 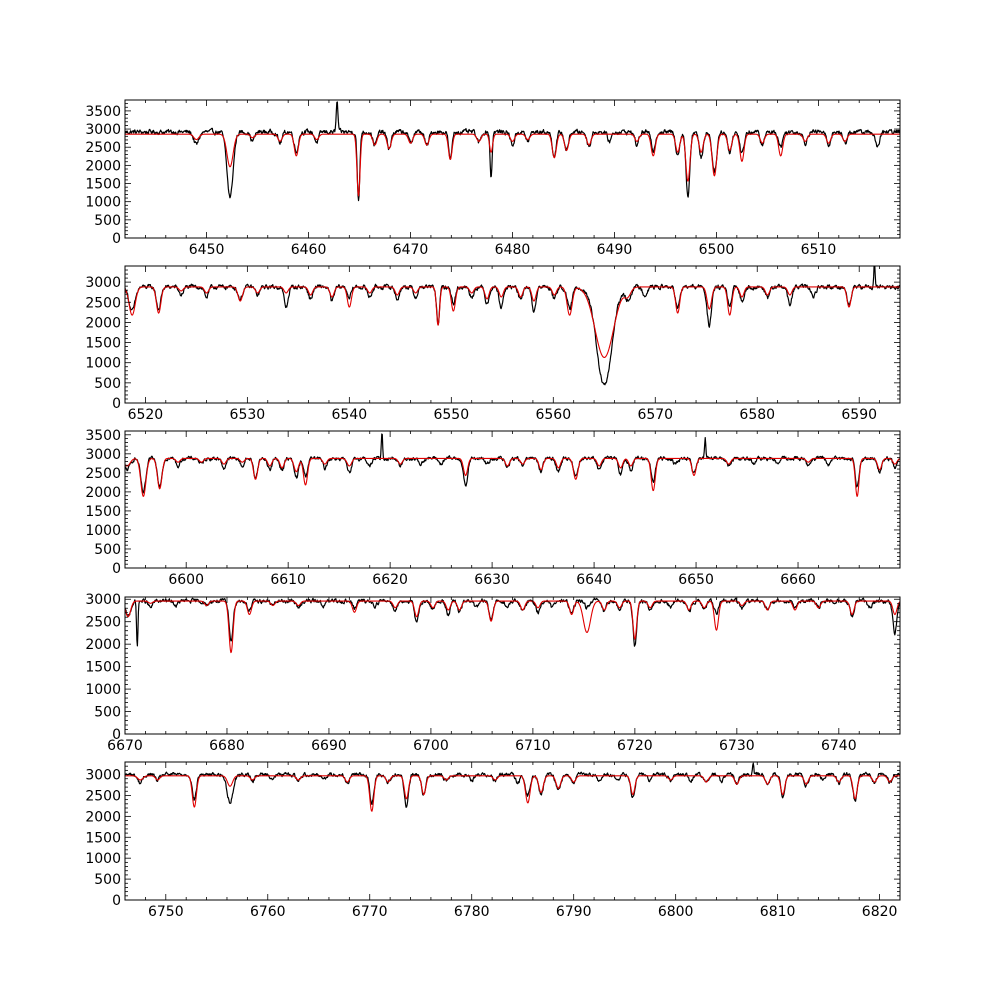 What do you see at coordinates (207, 250) in the screenshot?
I see `x-tick-label: 6450` at bounding box center [207, 250].